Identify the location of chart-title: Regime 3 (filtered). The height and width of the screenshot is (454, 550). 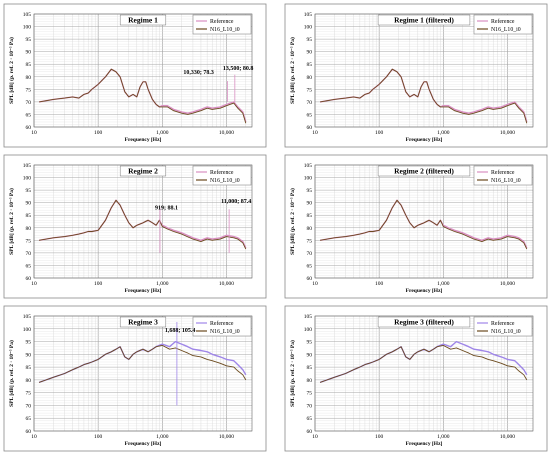
(424, 322).